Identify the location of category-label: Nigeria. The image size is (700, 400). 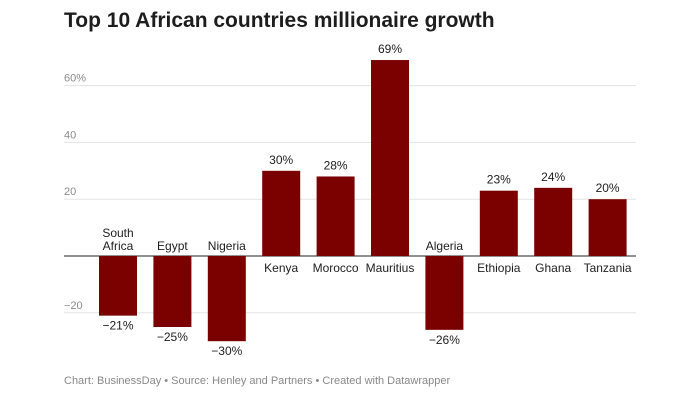
(227, 246).